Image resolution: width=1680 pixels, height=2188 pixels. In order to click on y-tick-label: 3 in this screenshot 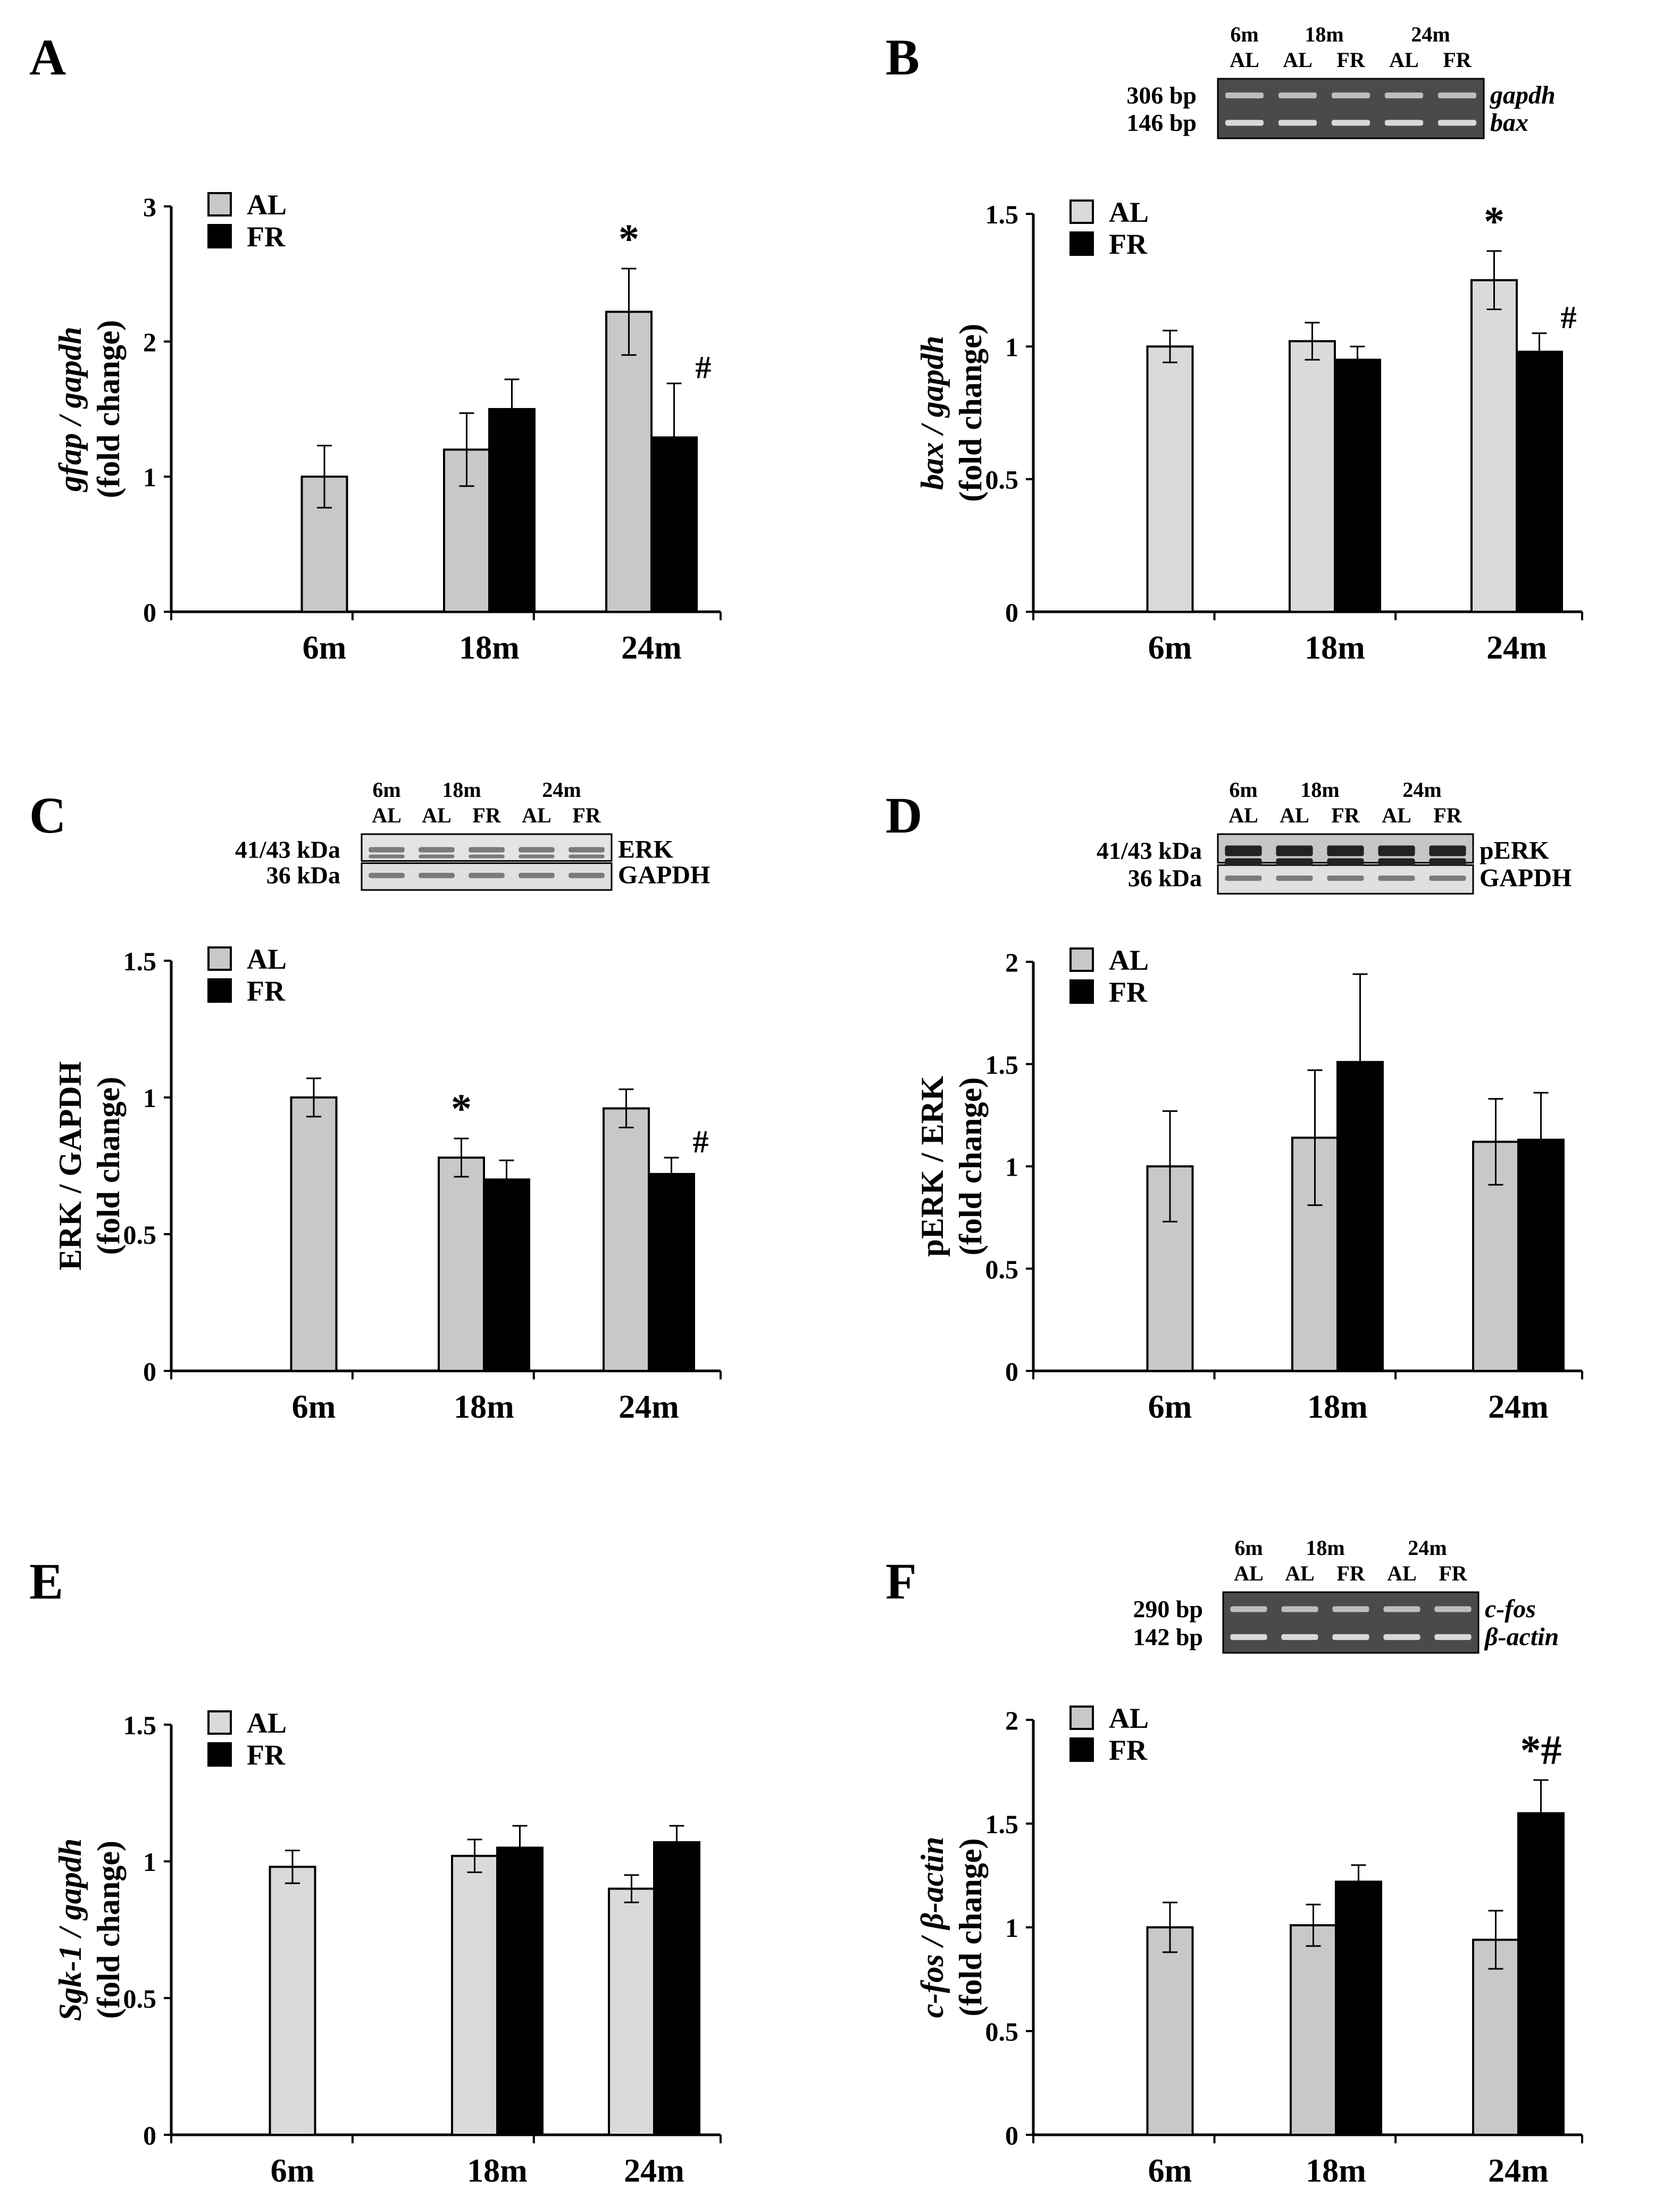, I will do `click(149, 207)`.